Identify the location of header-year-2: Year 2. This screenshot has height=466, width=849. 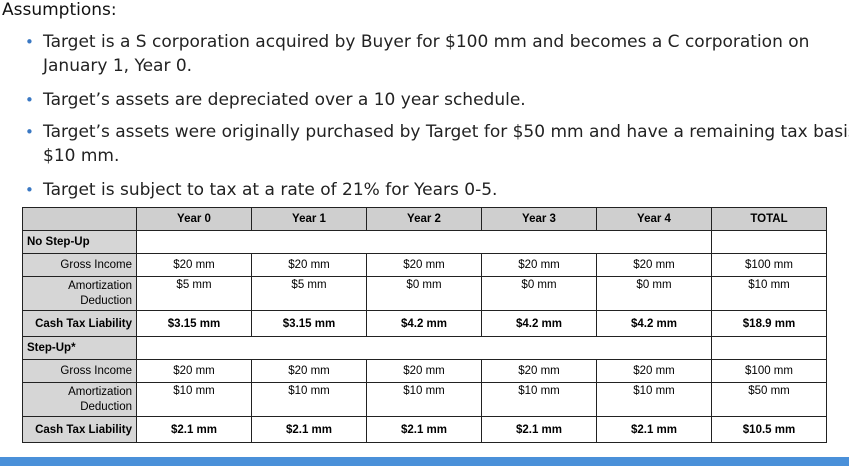
(424, 219).